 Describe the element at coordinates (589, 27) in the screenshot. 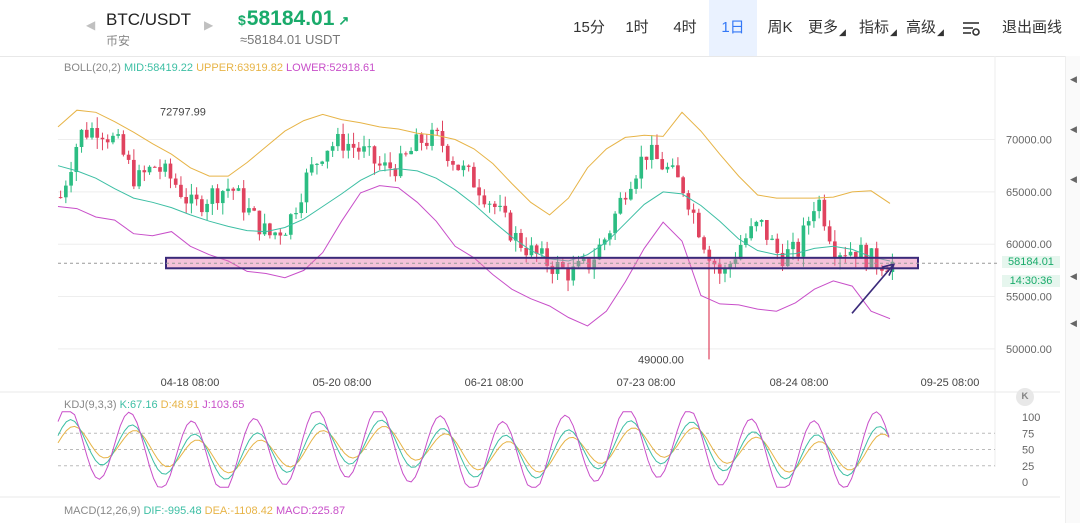

I see `tab-15m: 15分` at that location.